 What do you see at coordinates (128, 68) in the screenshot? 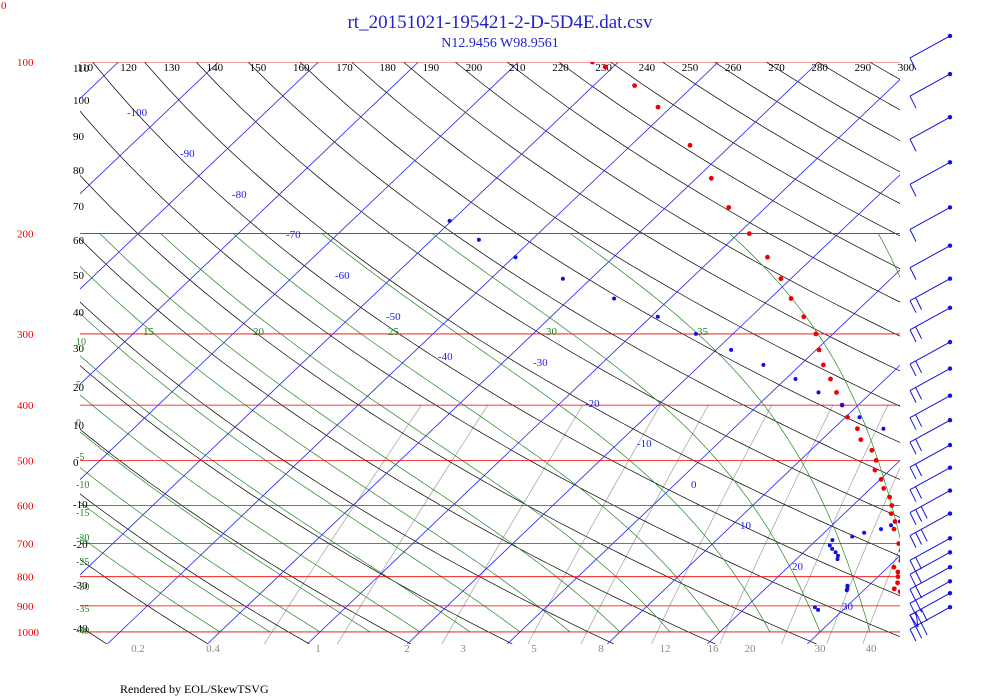
I see `dry-adiabat-top-label: 120` at bounding box center [128, 68].